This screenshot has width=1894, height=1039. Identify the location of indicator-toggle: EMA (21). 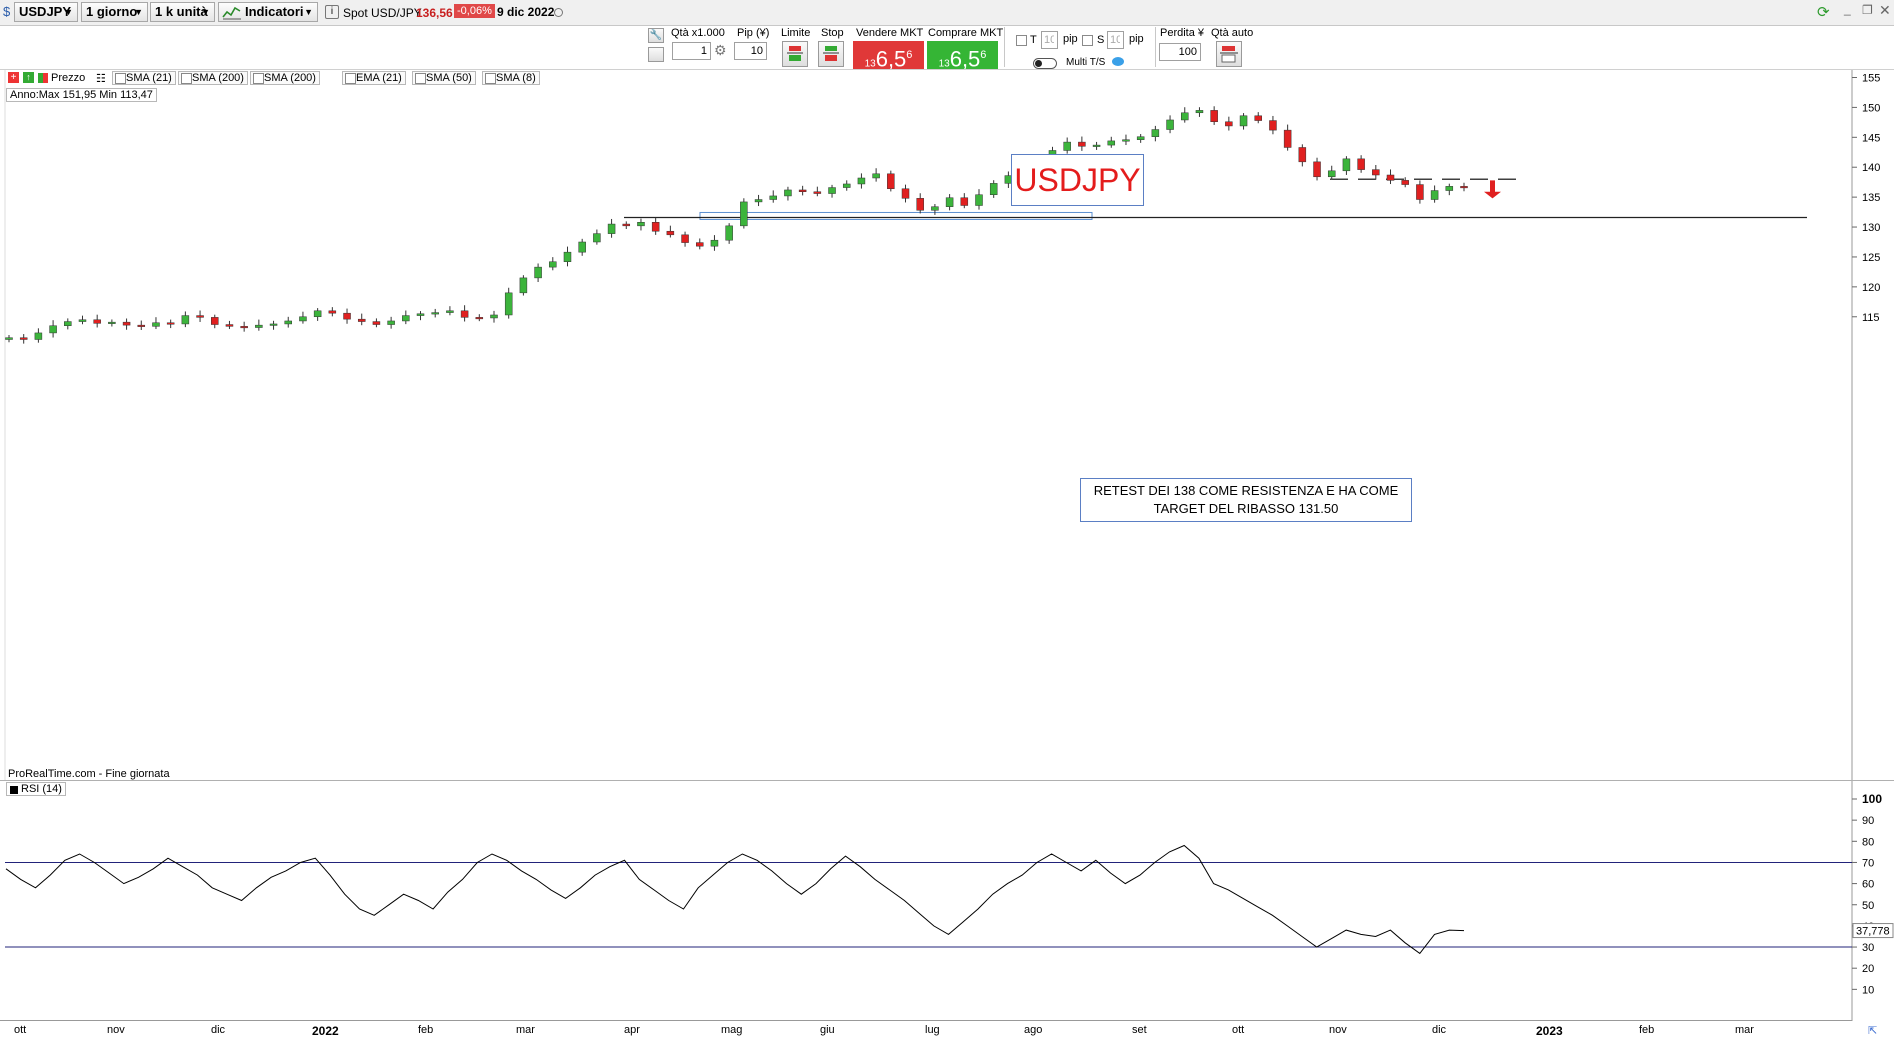
(374, 78).